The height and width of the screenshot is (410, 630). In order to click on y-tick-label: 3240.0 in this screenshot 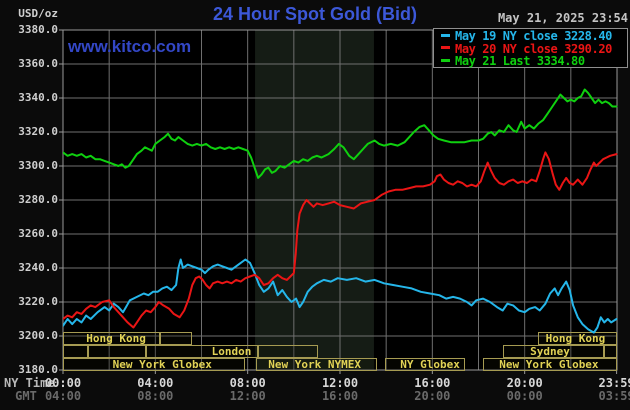, I will do `click(38, 267)`.